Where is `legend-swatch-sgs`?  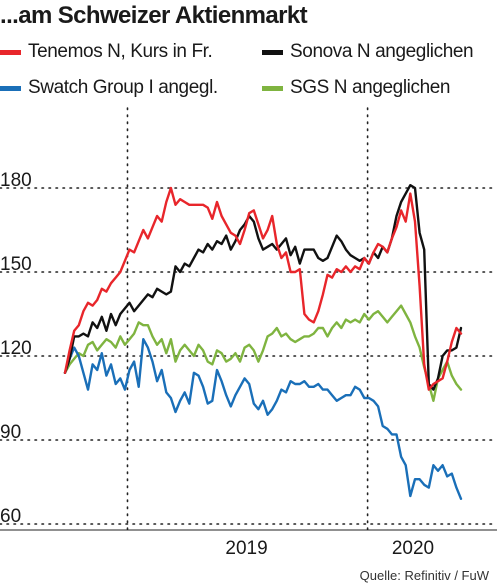 legend-swatch-sgs is located at coordinates (272, 88).